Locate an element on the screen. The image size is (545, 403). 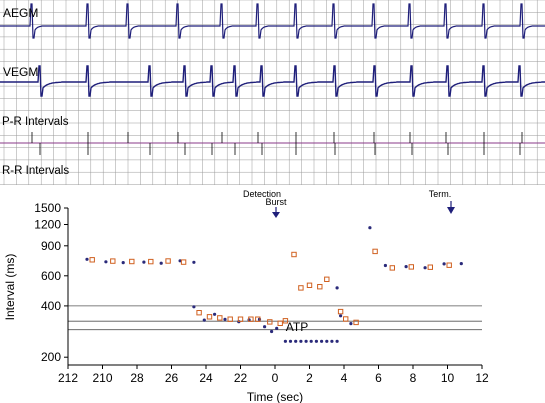
x-tick-label: 0 is located at coordinates (275, 378).